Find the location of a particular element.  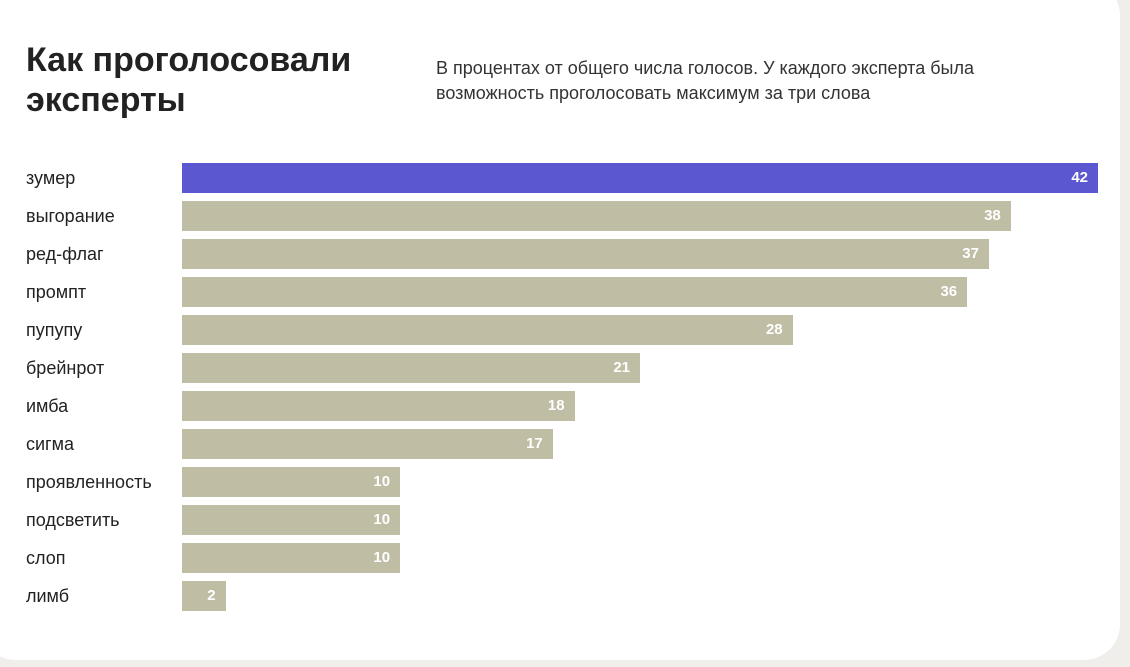

data-label: 36 is located at coordinates (949, 291).